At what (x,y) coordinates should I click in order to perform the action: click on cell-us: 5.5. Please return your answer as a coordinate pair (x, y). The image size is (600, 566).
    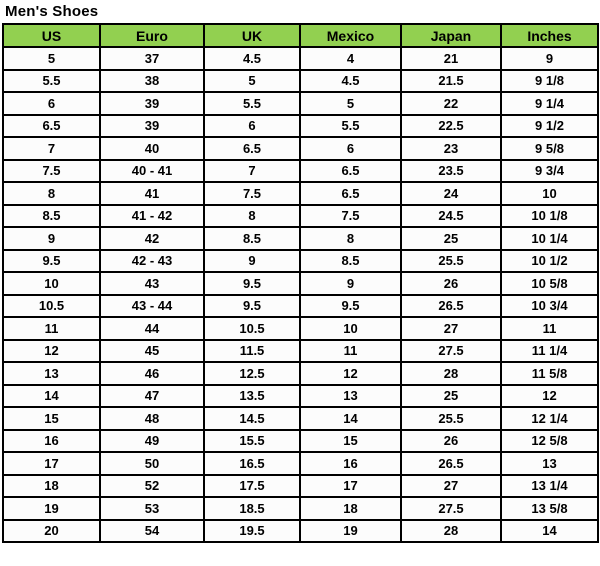
    Looking at the image, I should click on (51, 80).